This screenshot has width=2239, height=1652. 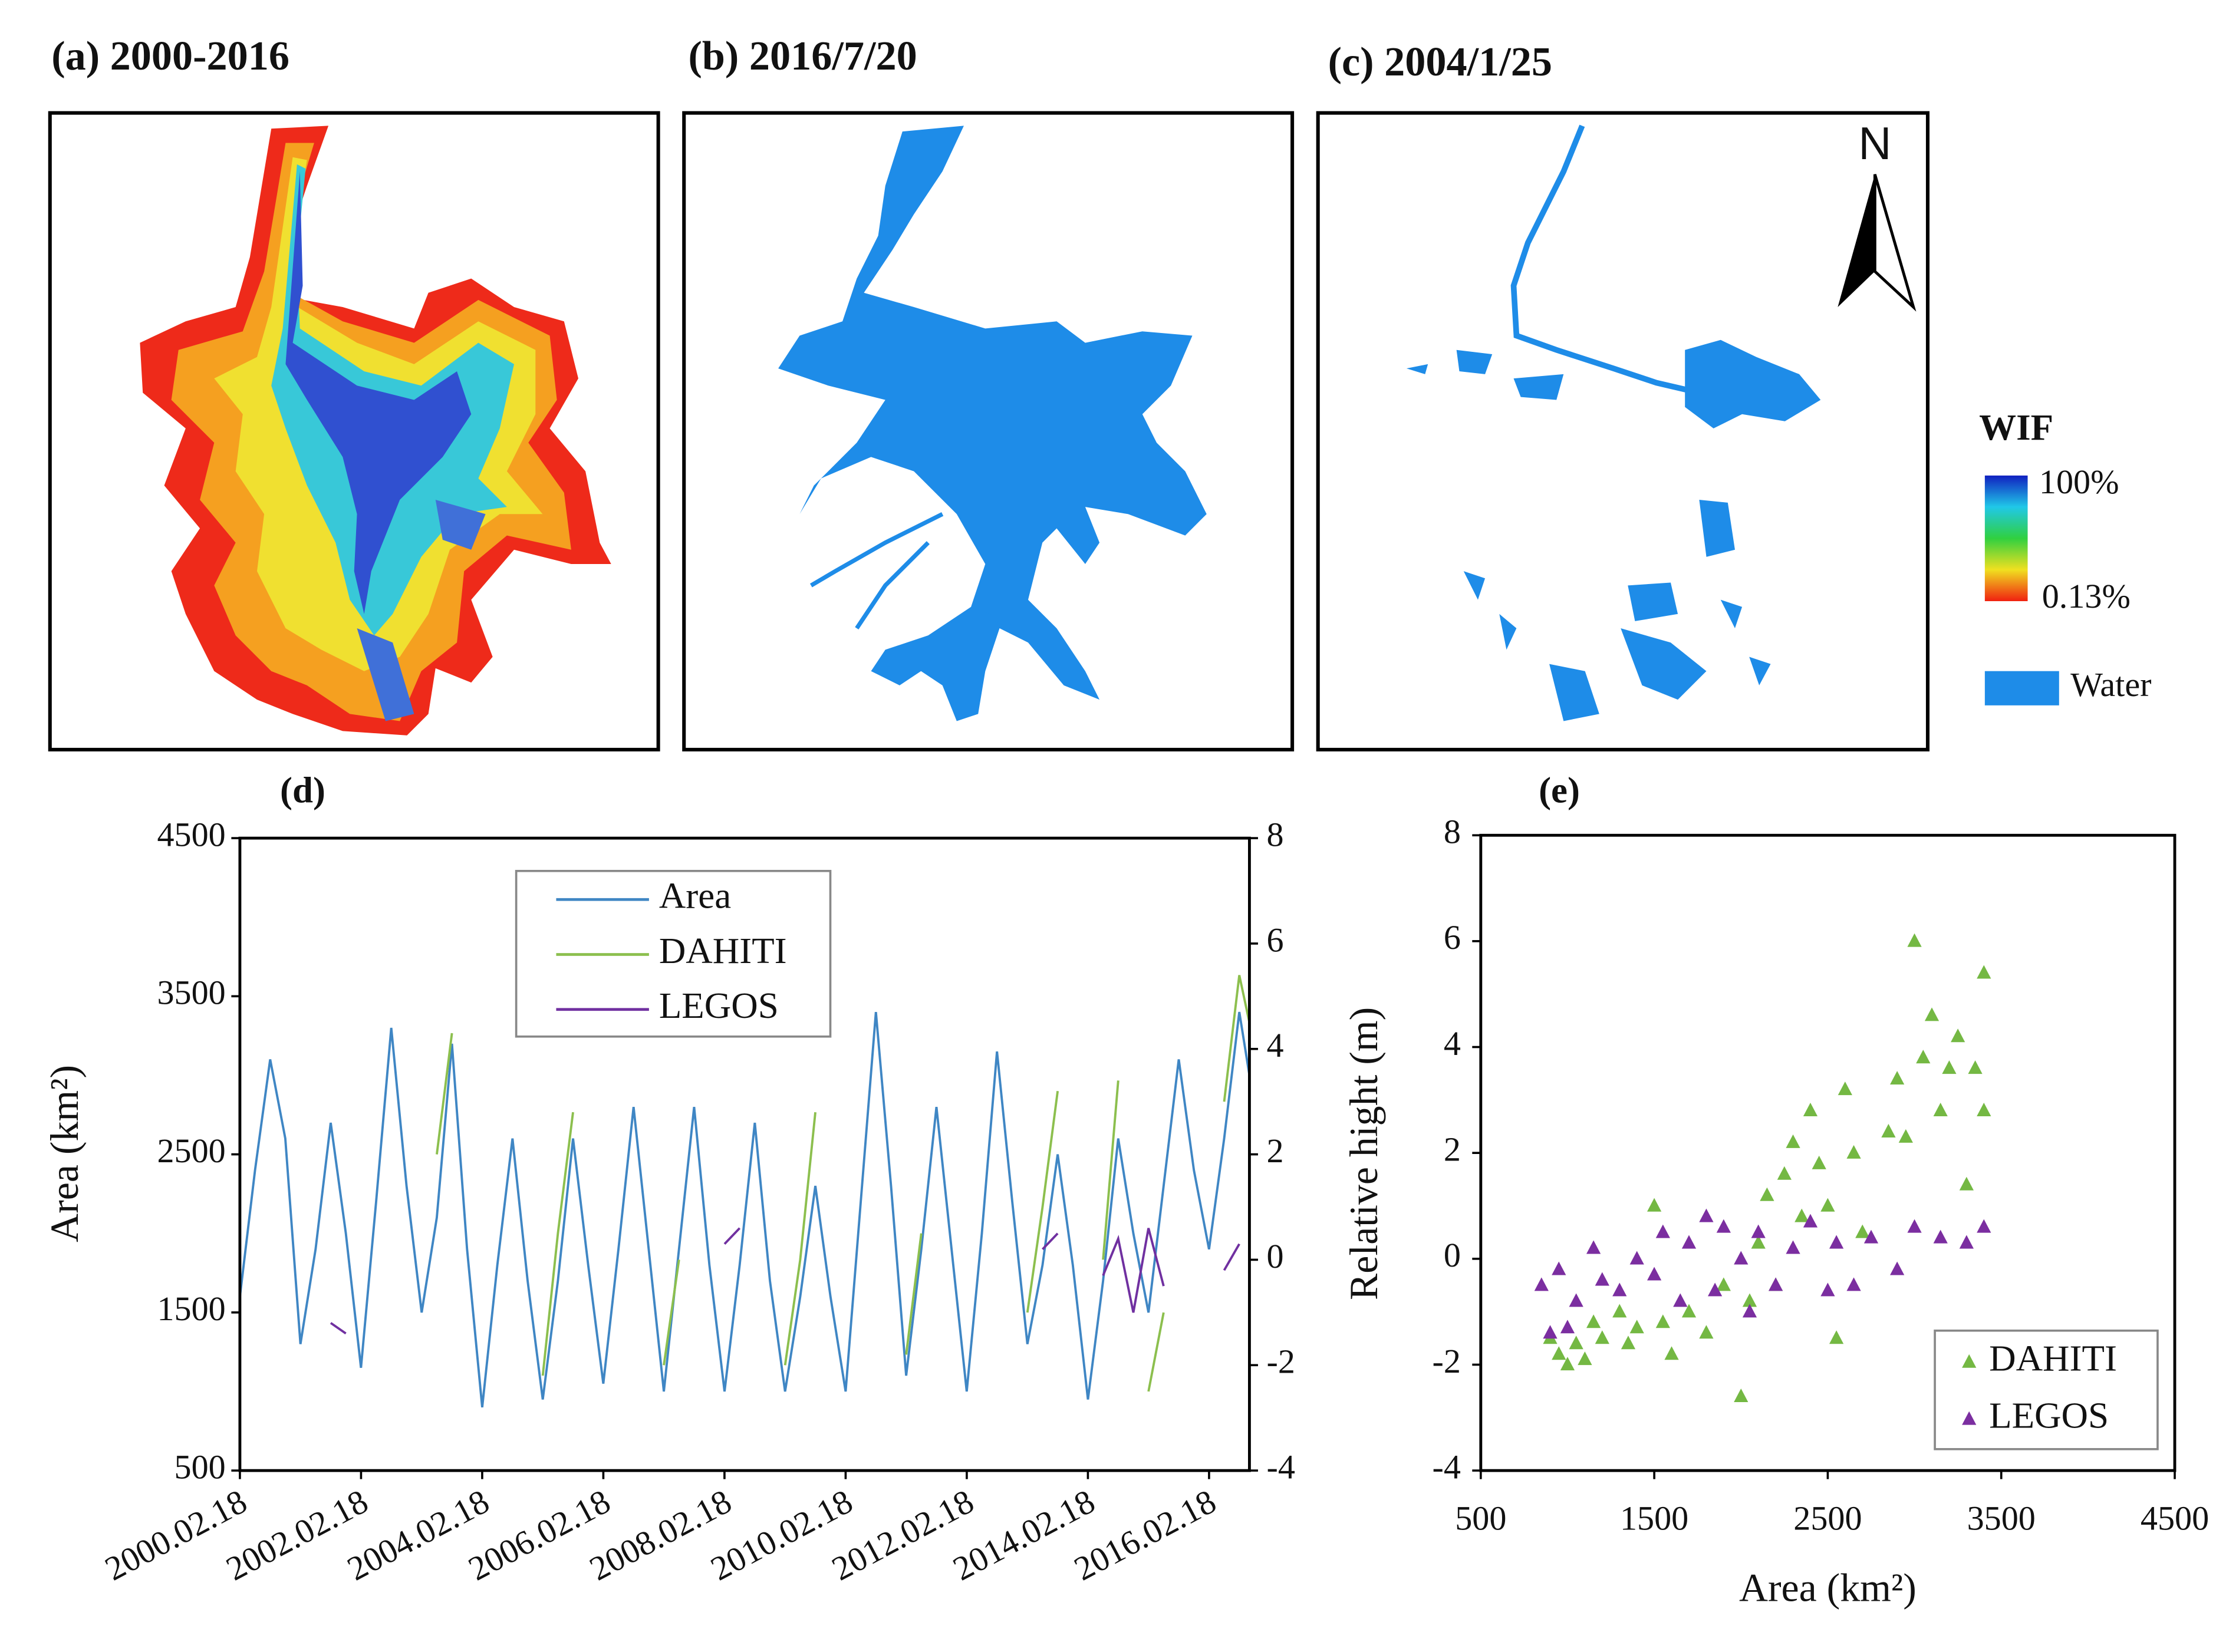 What do you see at coordinates (1452, 1149) in the screenshot?
I see `y-tick-label: 2` at bounding box center [1452, 1149].